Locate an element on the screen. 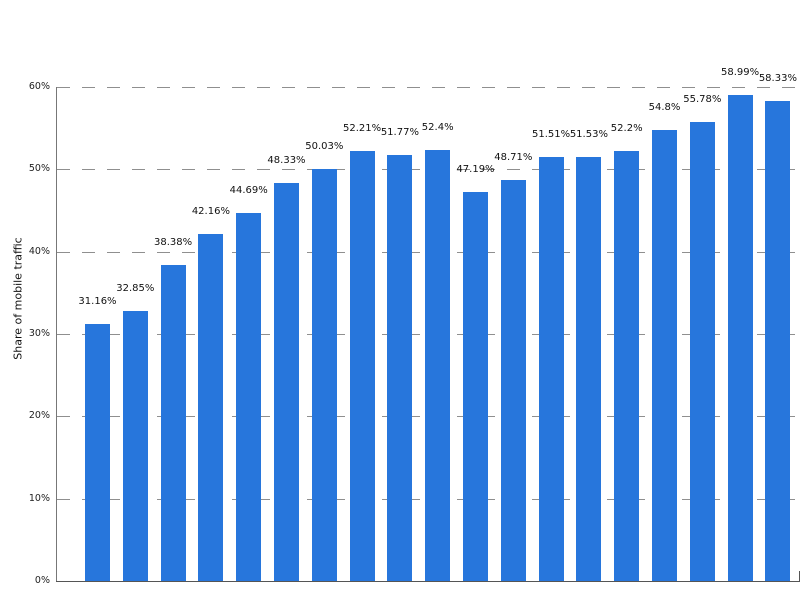 The image size is (805, 605). bar-value-label: 48.33% is located at coordinates (286, 161).